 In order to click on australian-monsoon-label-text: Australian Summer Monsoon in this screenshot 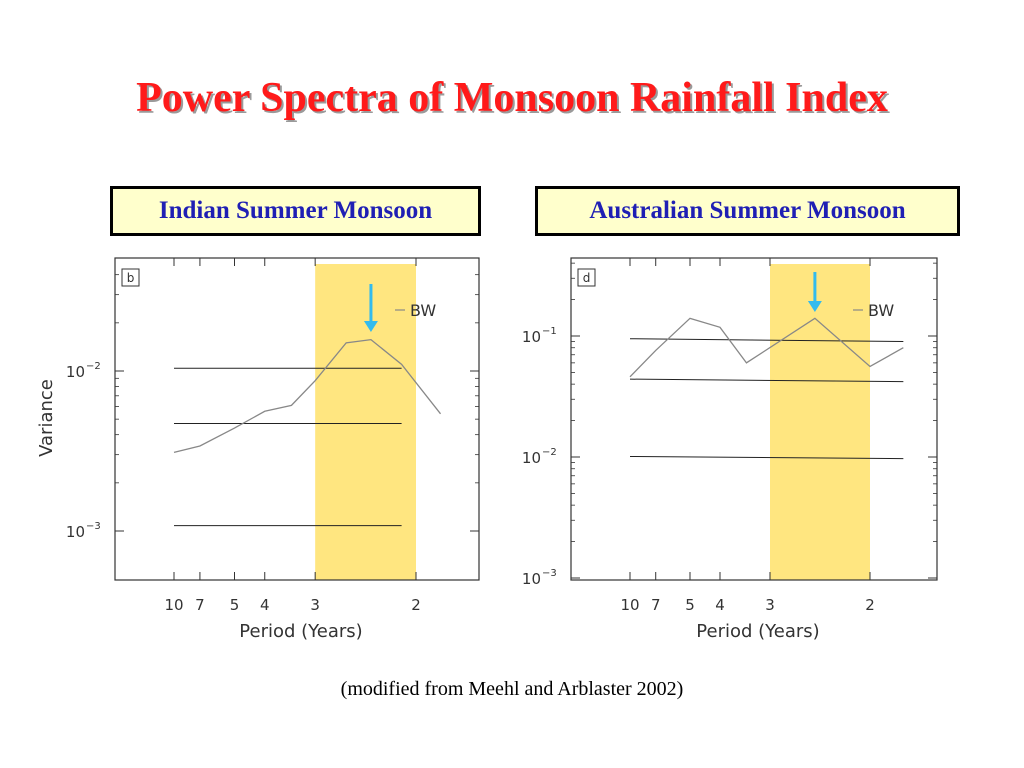, I will do `click(747, 210)`.